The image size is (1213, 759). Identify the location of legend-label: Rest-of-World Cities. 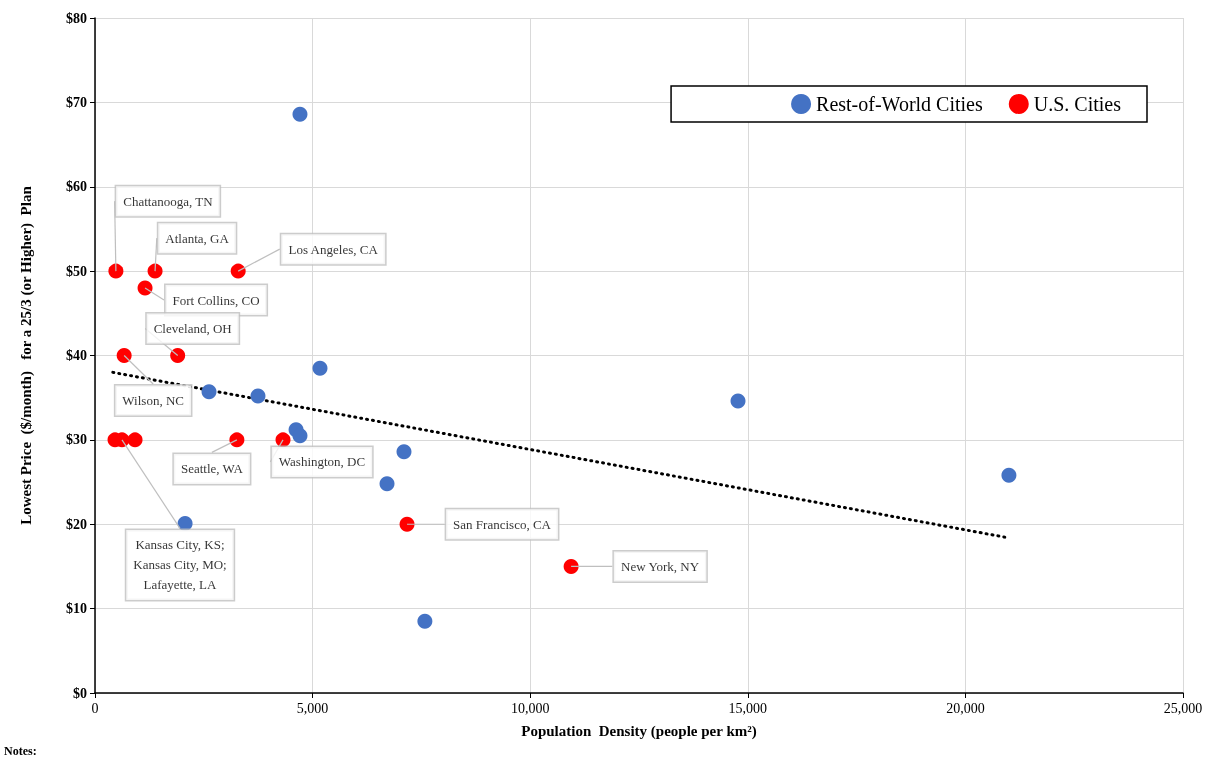
(899, 104).